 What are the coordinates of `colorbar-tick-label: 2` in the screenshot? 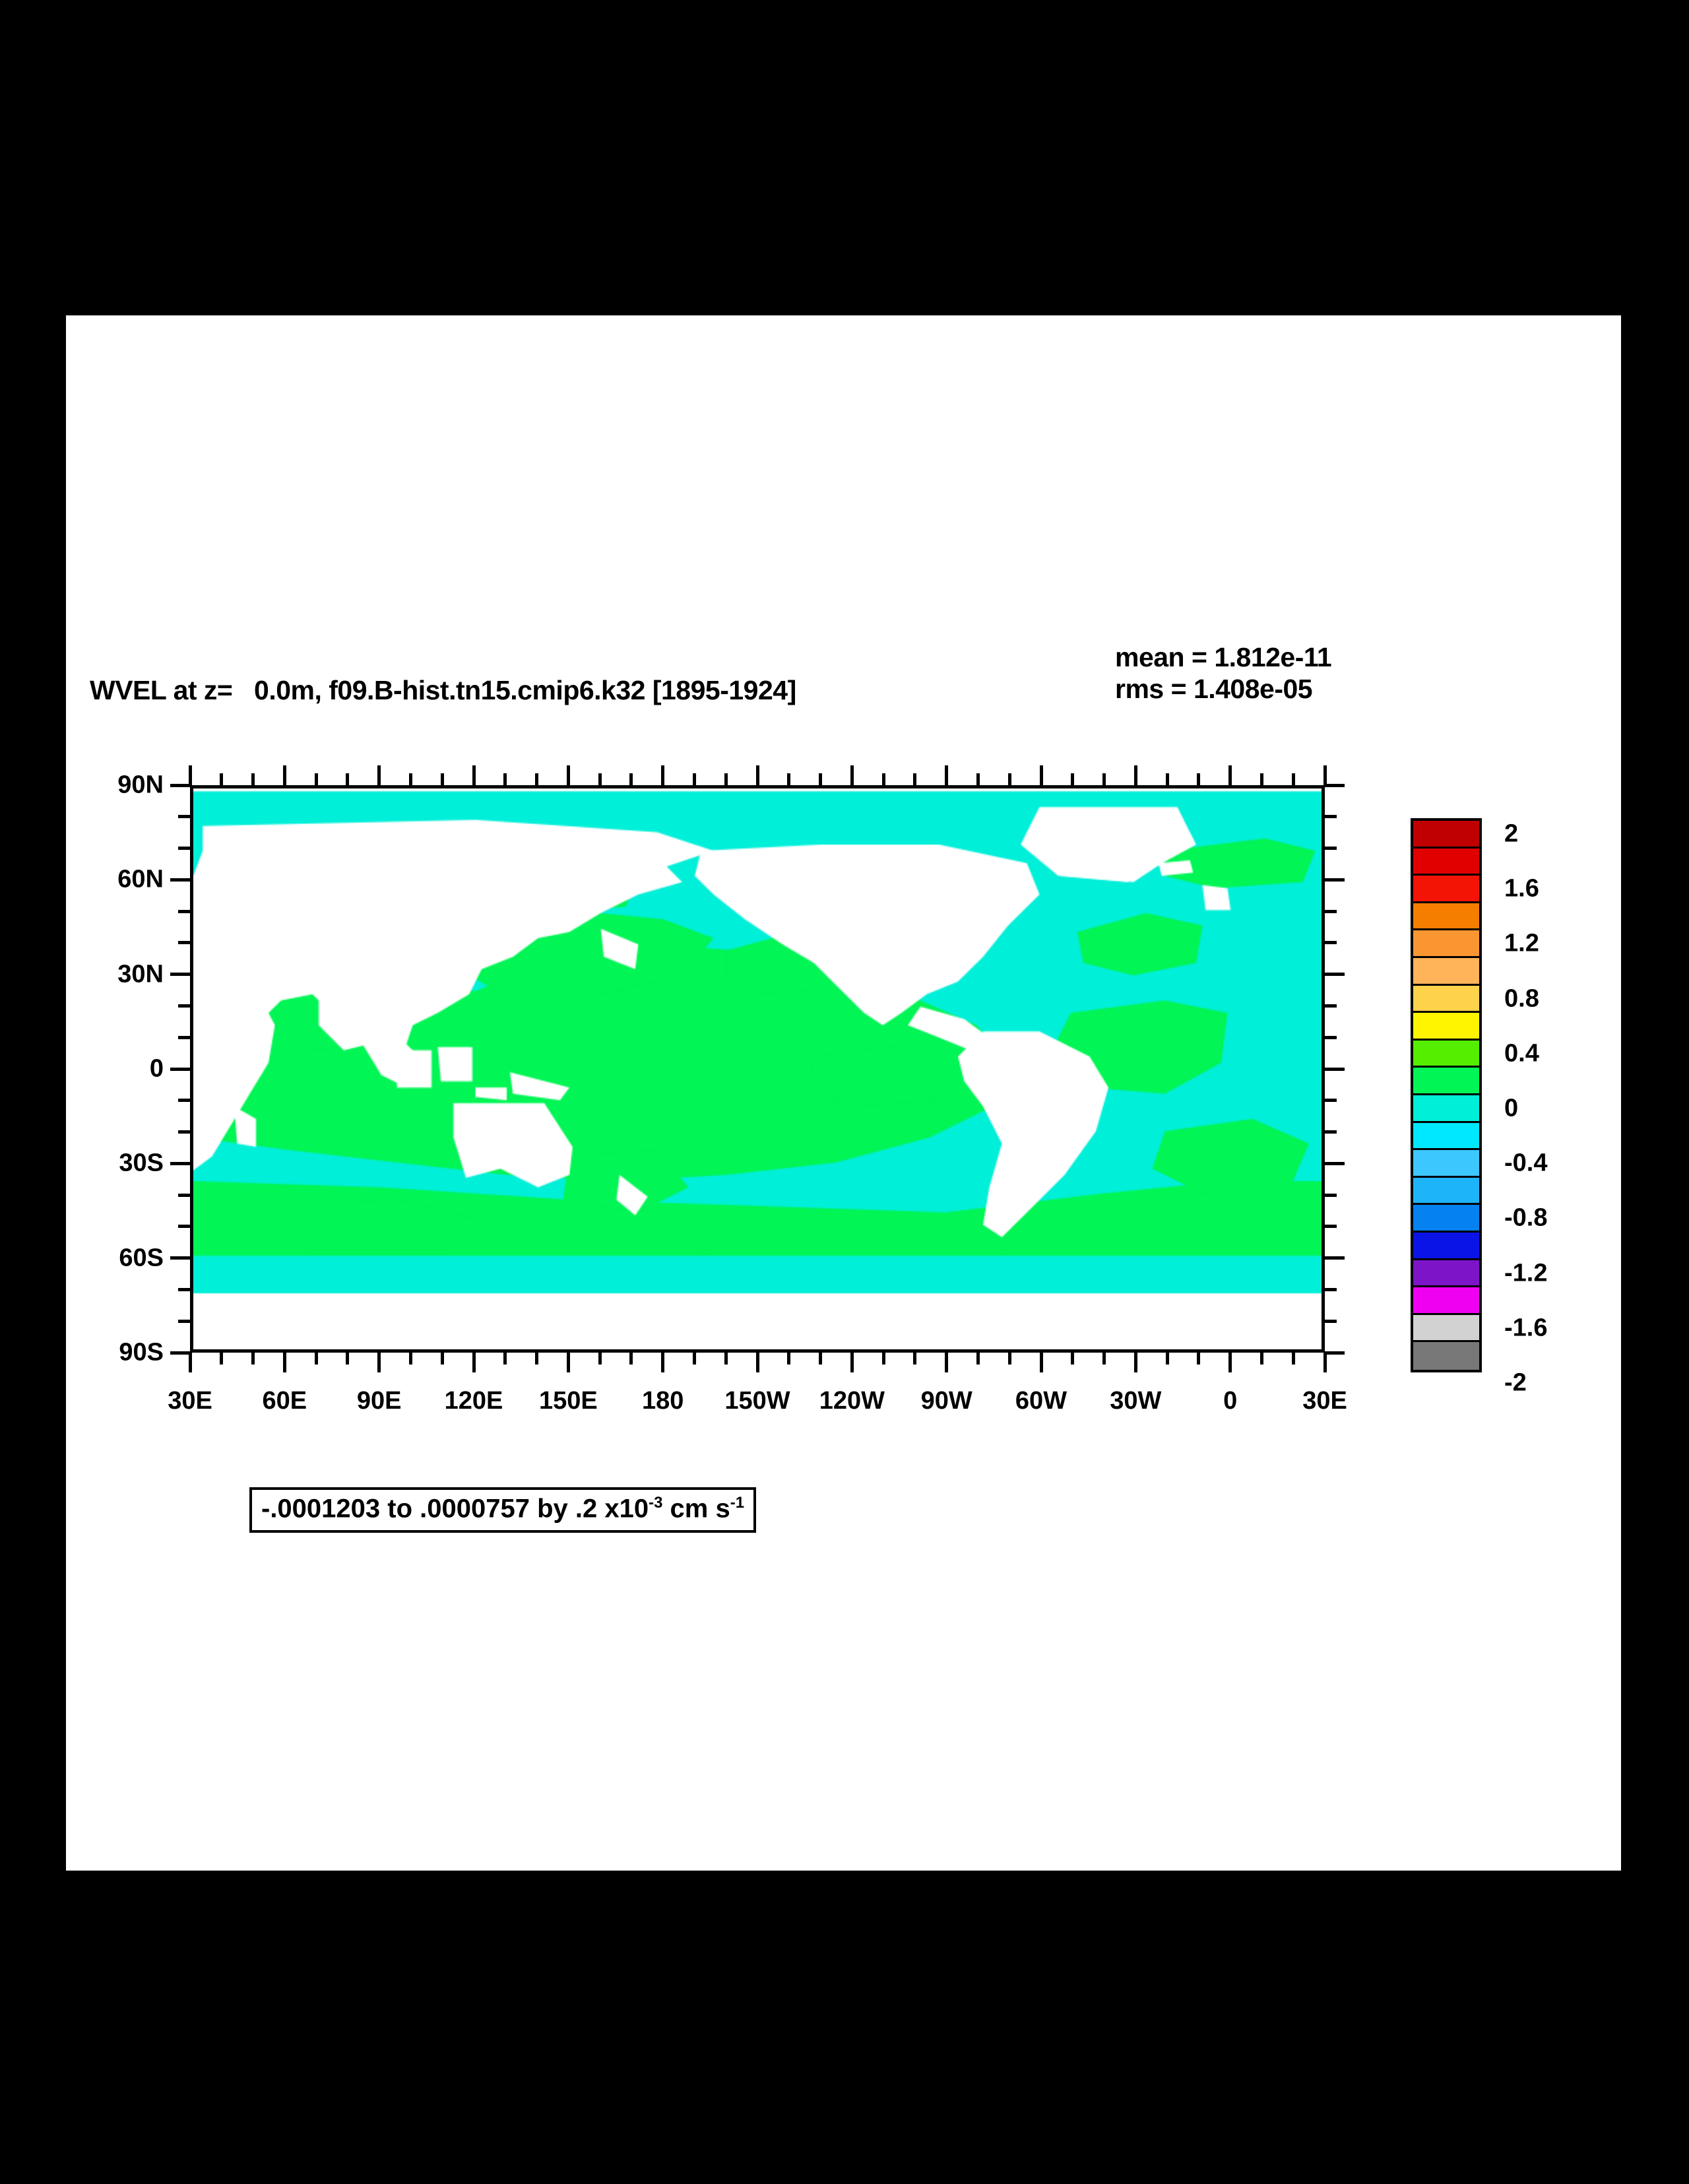 It's located at (1511, 833).